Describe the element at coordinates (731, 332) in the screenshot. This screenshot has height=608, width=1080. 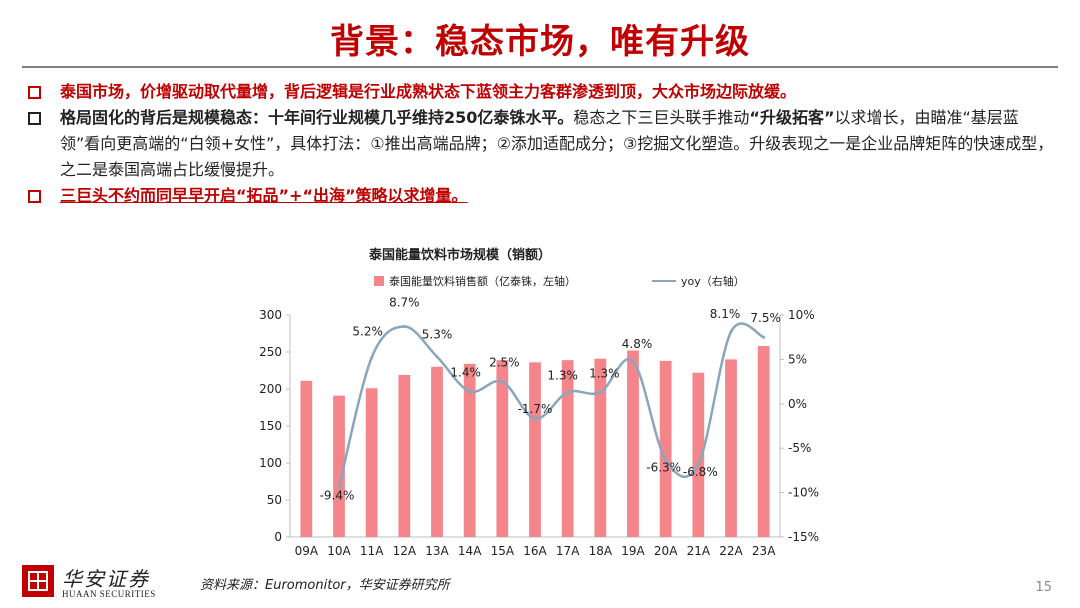
I see `yoy-point-22A` at that location.